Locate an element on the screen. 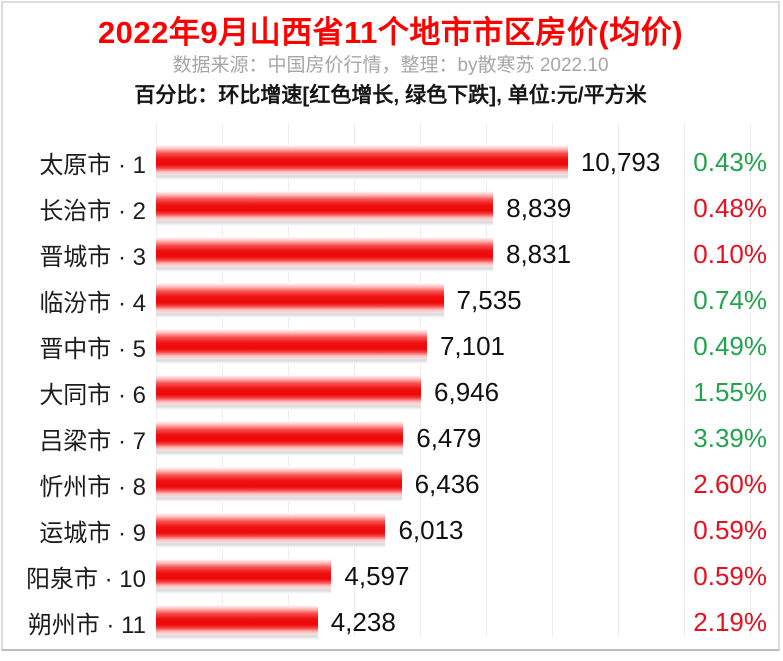  category-label: 太原市 · 1 is located at coordinates (92, 165).